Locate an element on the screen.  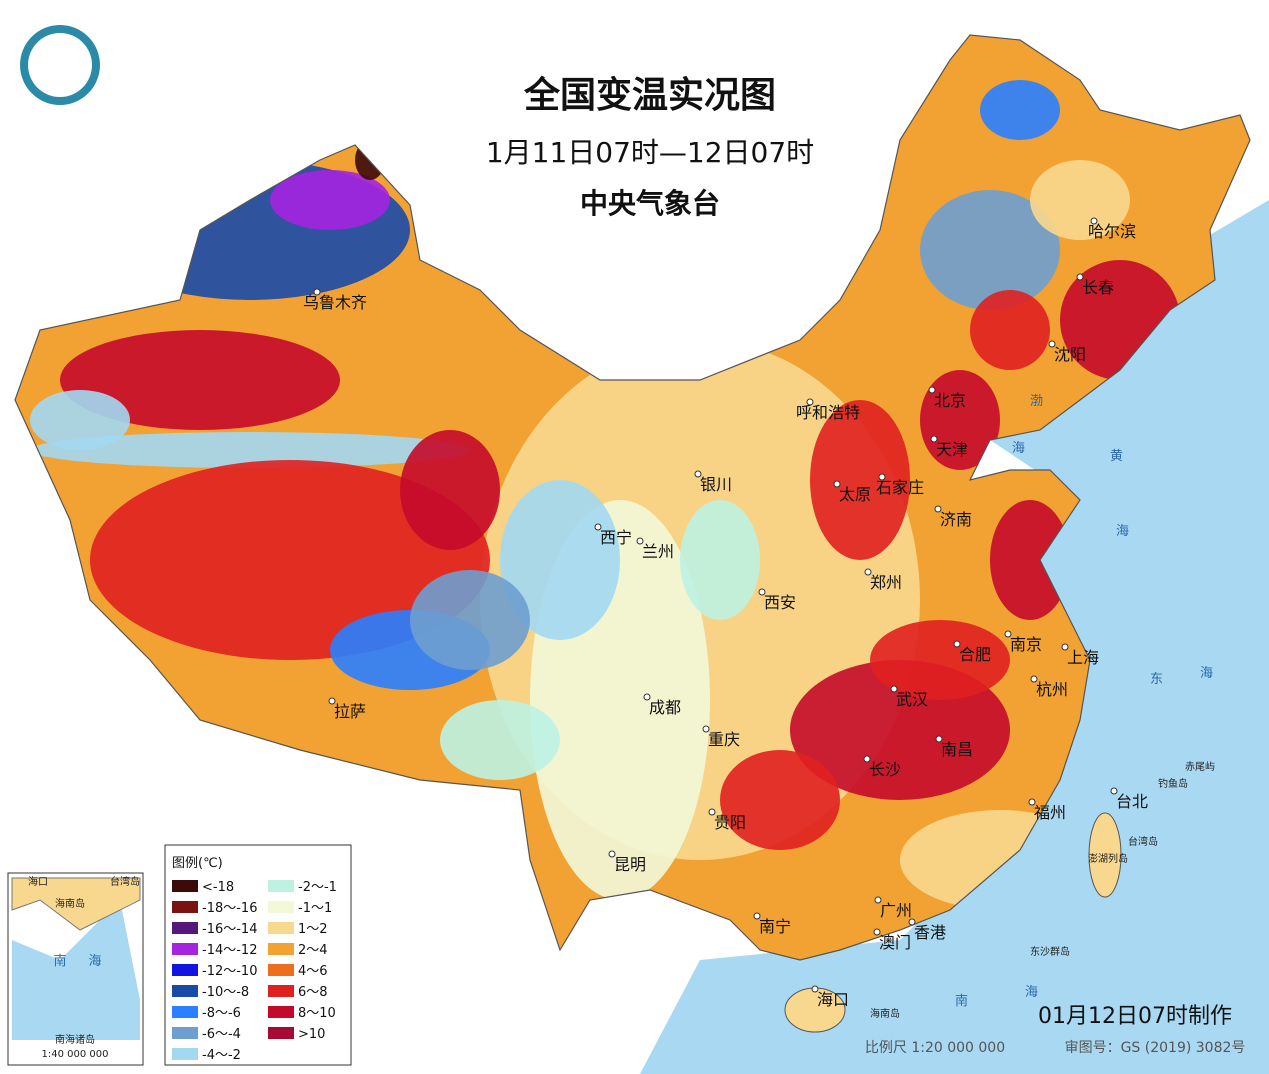
inset-label: 海 is located at coordinates (94, 961).